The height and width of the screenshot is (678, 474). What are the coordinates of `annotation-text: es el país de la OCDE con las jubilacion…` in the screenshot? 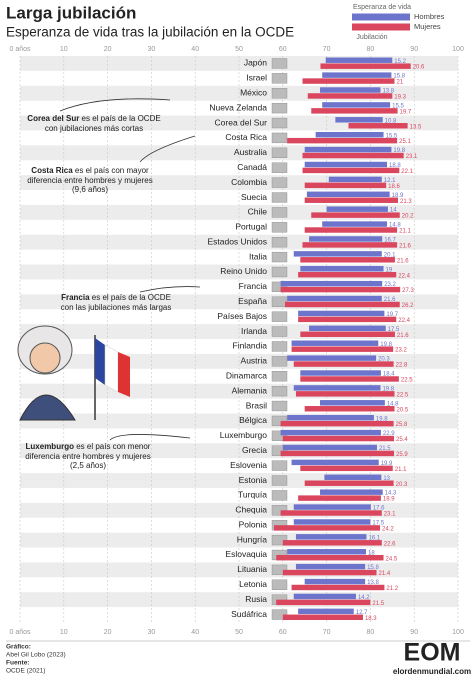 It's located at (116, 302).